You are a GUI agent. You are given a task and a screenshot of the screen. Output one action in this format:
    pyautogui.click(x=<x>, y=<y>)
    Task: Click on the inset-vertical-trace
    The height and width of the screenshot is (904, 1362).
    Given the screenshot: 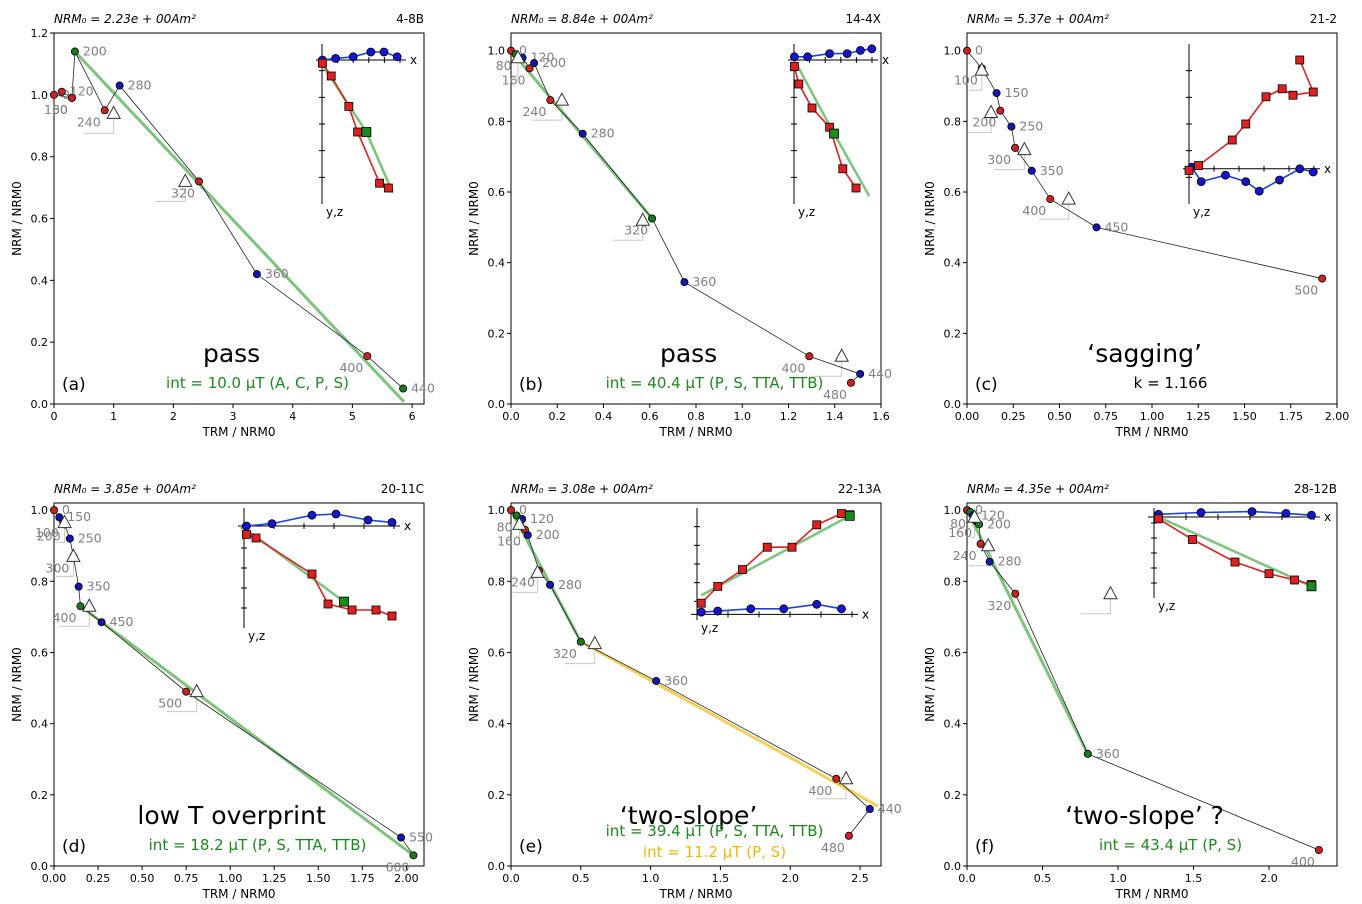 What is the action you would take?
    pyautogui.click(x=319, y=575)
    